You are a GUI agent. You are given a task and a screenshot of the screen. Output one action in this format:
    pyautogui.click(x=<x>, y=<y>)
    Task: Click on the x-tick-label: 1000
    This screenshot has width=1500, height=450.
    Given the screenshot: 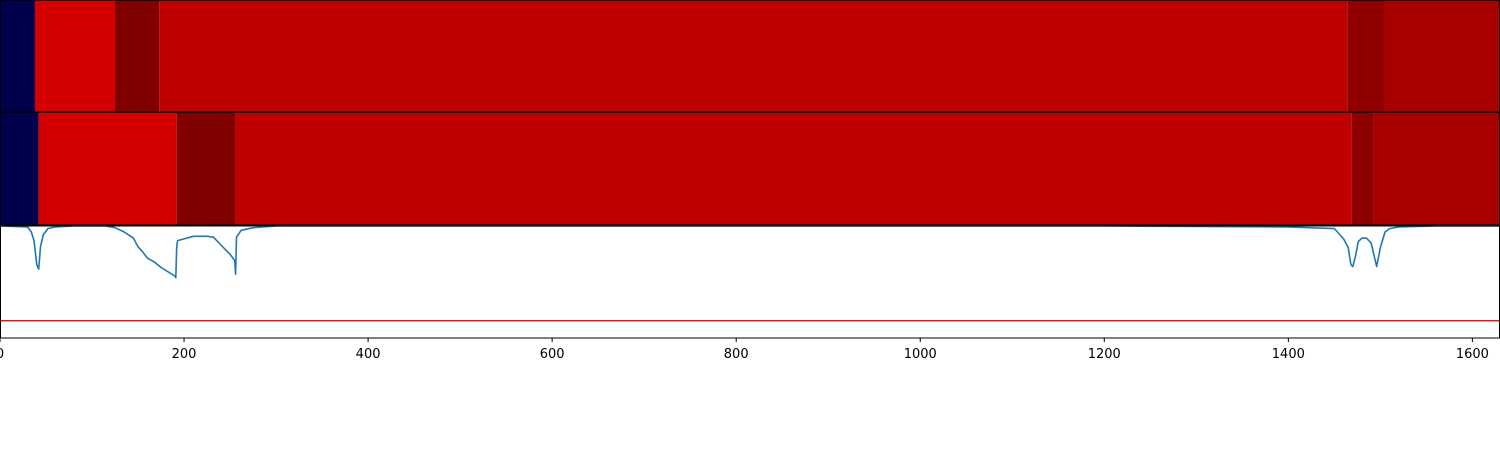 What is the action you would take?
    pyautogui.click(x=920, y=354)
    